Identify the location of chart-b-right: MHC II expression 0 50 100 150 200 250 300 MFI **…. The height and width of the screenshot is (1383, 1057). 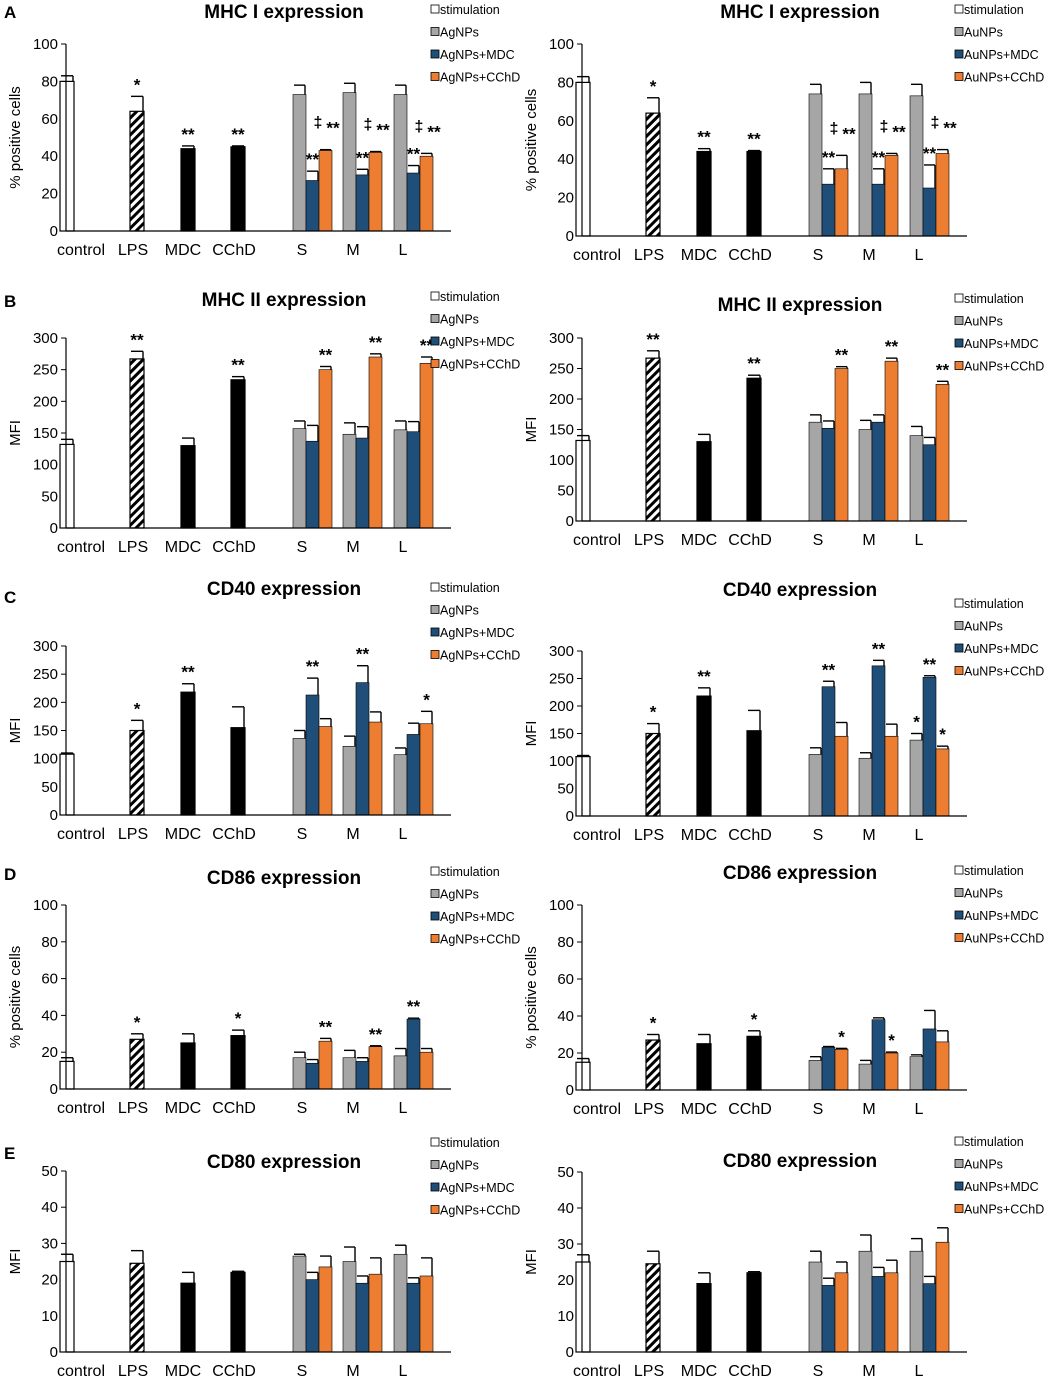
(783, 420).